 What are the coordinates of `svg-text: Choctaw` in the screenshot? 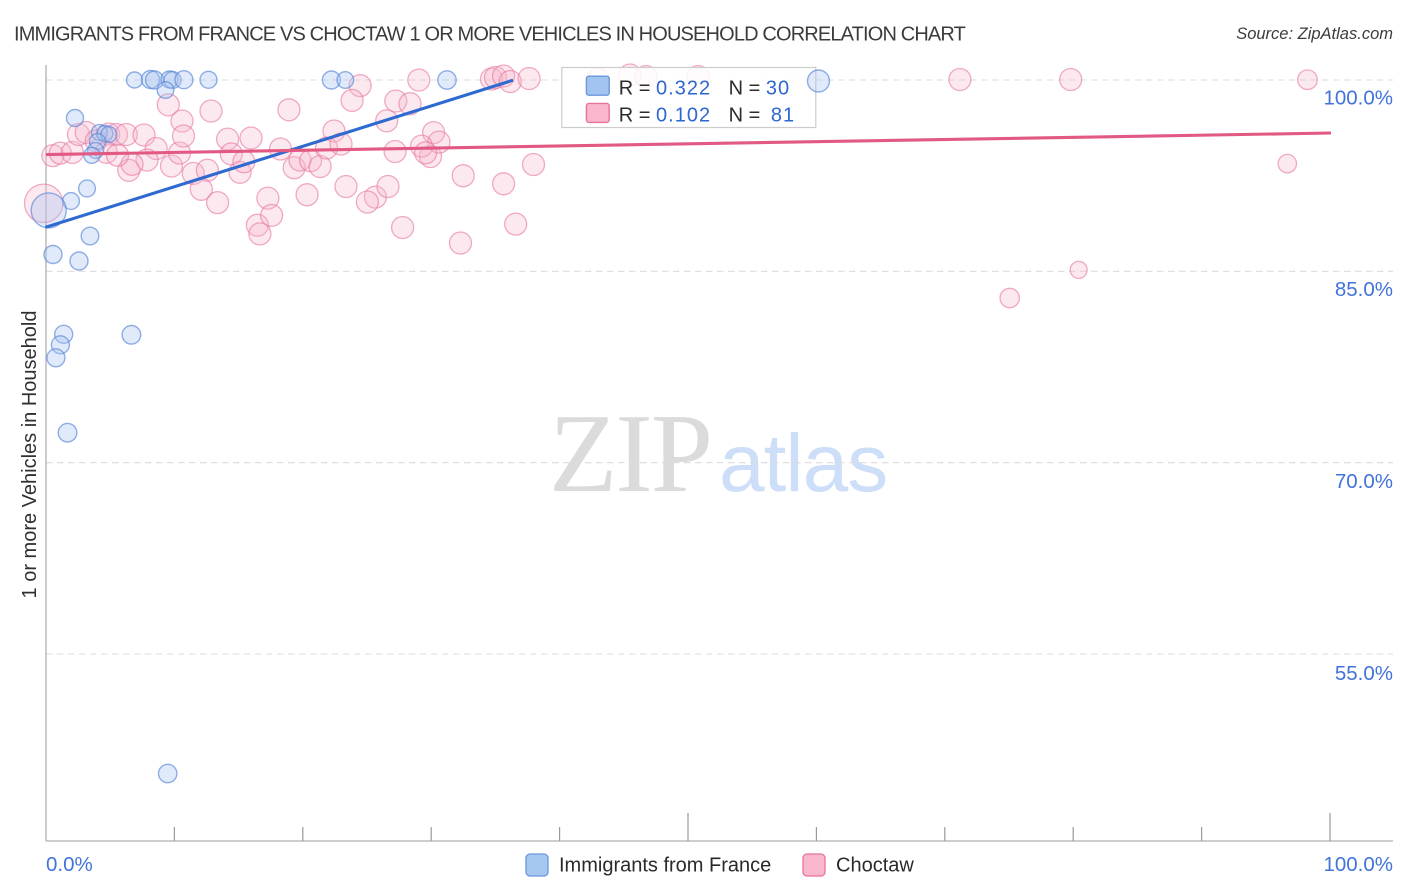 It's located at (875, 866).